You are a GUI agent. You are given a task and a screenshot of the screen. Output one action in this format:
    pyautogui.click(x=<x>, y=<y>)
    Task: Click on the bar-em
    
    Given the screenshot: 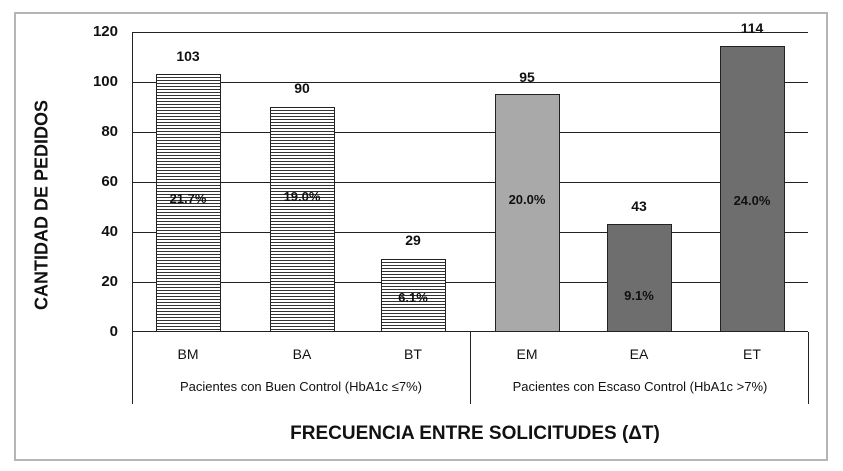 What is the action you would take?
    pyautogui.click(x=527, y=213)
    